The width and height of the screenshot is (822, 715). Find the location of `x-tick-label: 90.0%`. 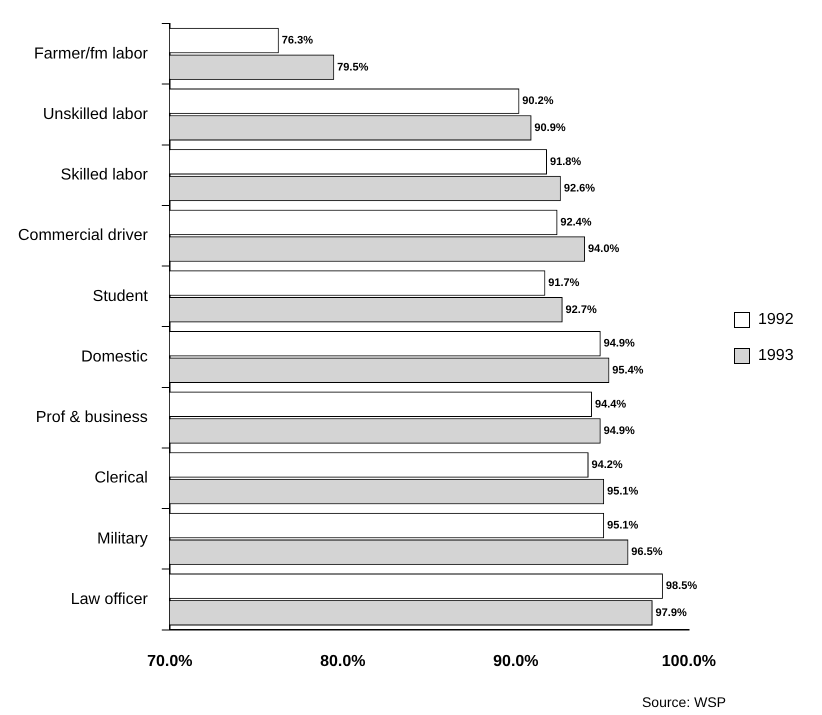

x-tick-label: 90.0% is located at coordinates (516, 661).